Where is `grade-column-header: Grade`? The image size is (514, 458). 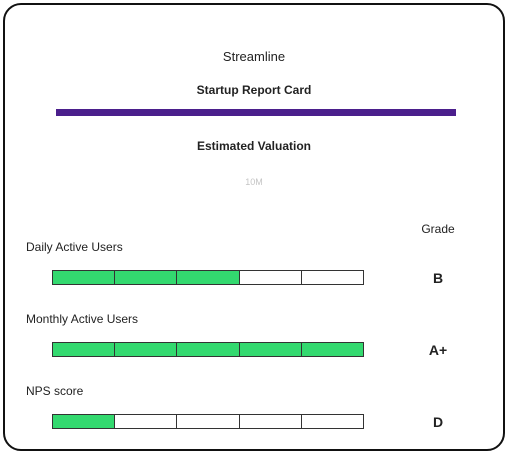
grade-column-header: Grade is located at coordinates (438, 229).